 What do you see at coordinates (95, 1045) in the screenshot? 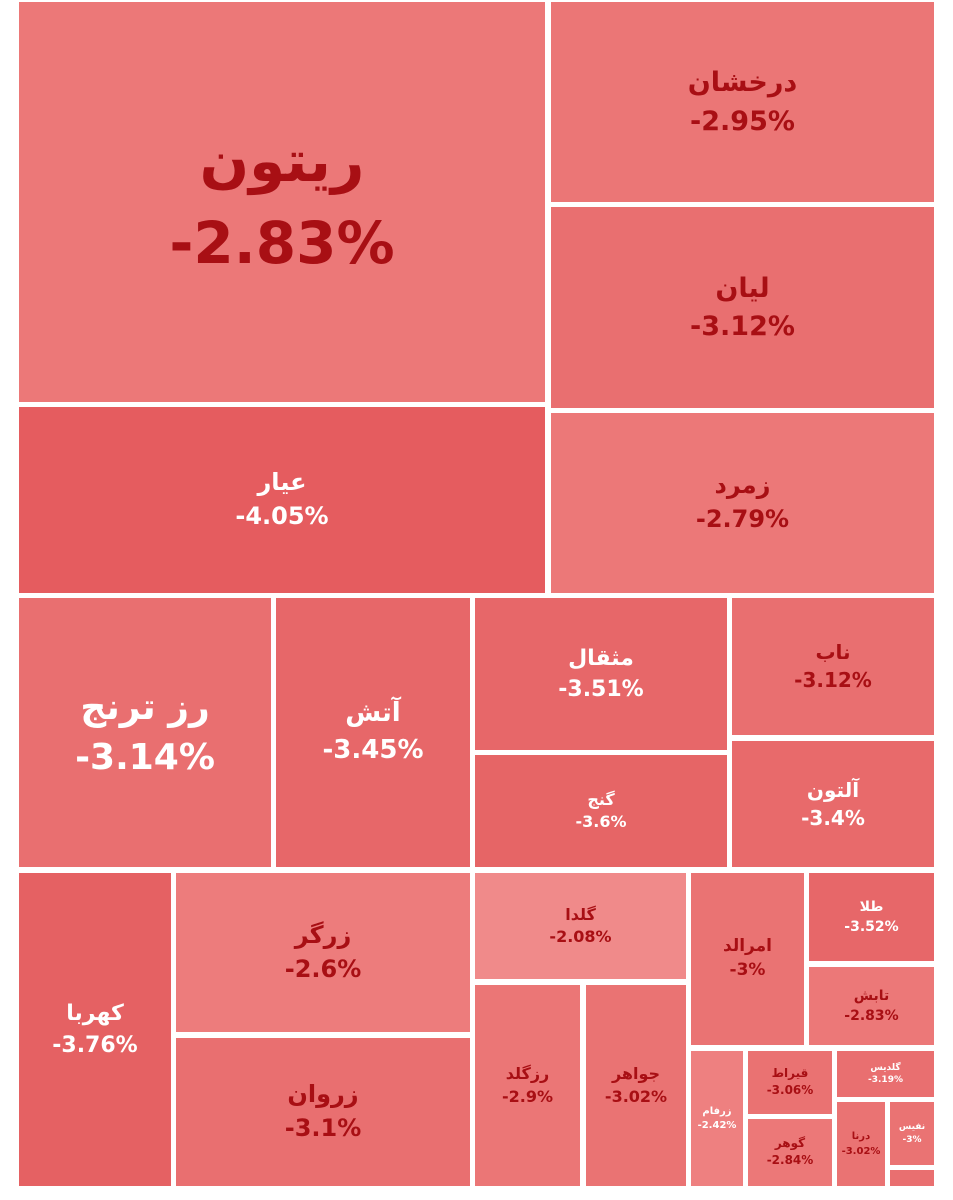
I see `tile-change-label: -3.76%` at bounding box center [95, 1045].